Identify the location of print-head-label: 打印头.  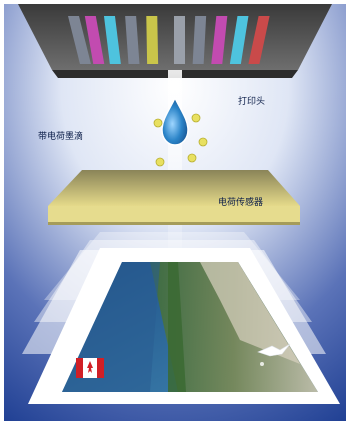
(252, 102).